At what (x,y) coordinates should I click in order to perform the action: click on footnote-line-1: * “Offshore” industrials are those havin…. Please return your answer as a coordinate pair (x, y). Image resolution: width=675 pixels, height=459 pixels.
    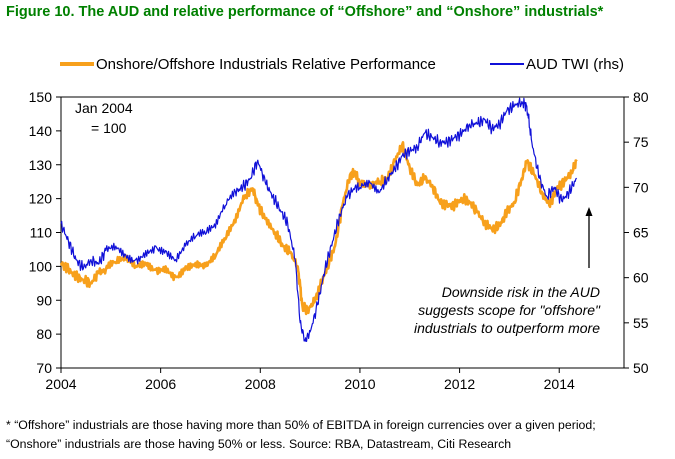
    Looking at the image, I should click on (301, 425).